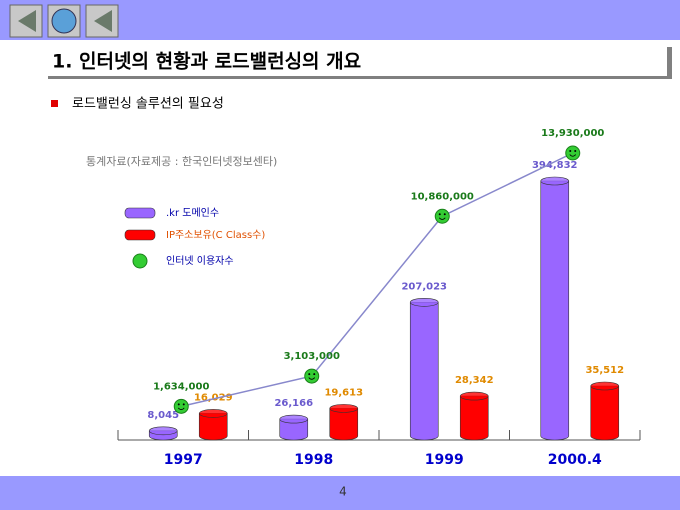  Describe the element at coordinates (54, 103) in the screenshot. I see `bullet-marker` at that location.